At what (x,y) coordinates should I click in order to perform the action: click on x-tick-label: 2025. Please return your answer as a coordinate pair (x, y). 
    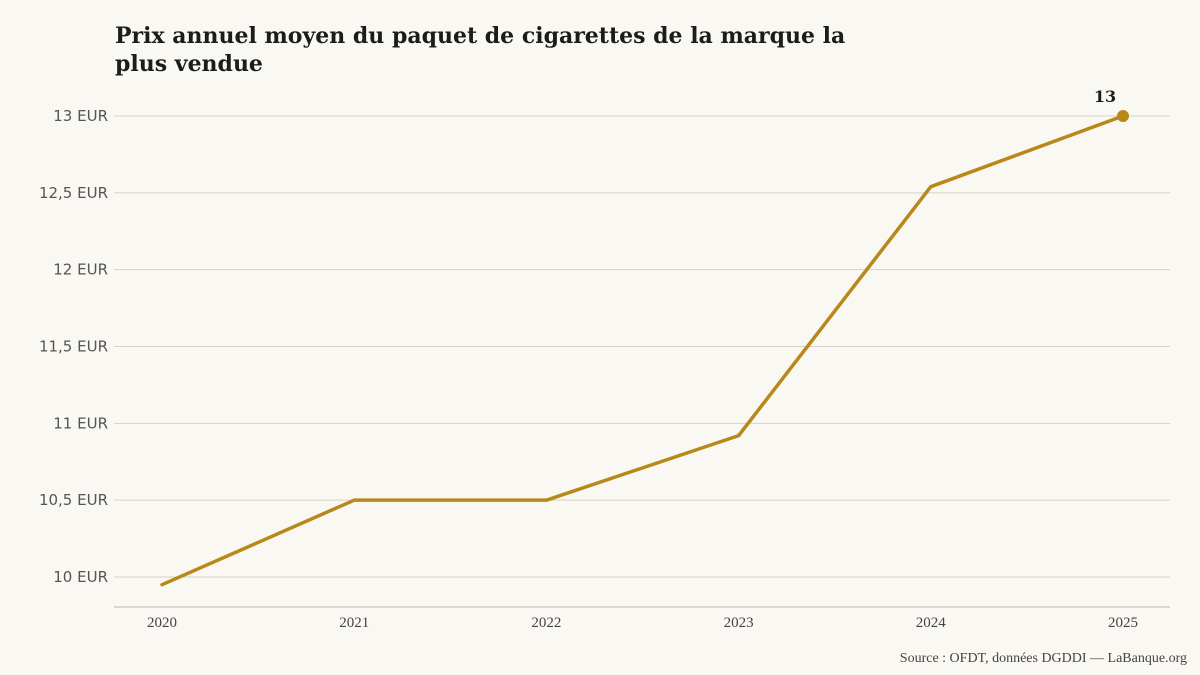
    Looking at the image, I should click on (1123, 623).